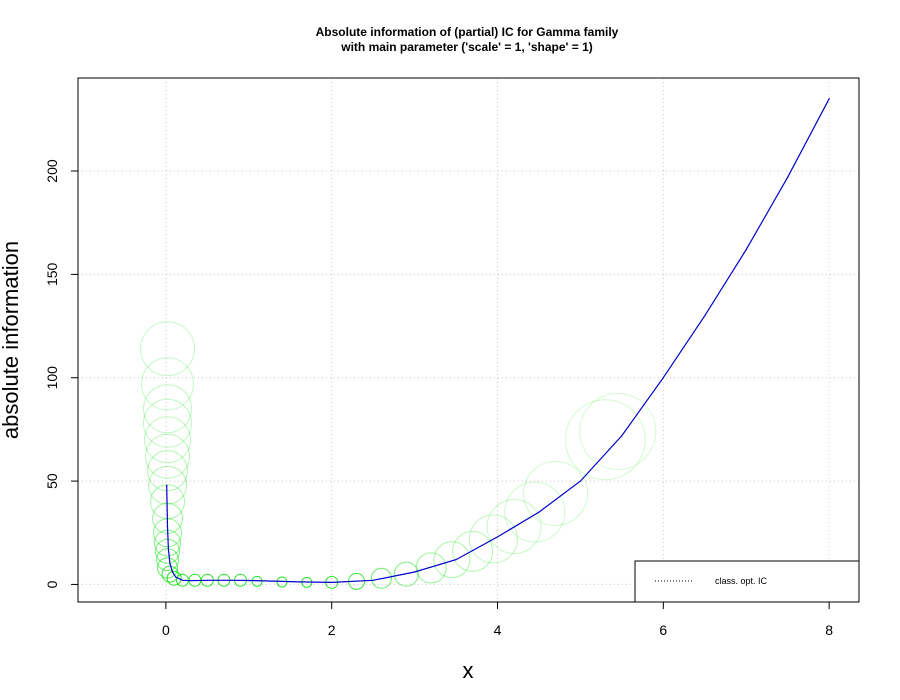 The image size is (900, 700). Describe the element at coordinates (61, 373) in the screenshot. I see `y-axis: 0 50 100 150 200` at that location.